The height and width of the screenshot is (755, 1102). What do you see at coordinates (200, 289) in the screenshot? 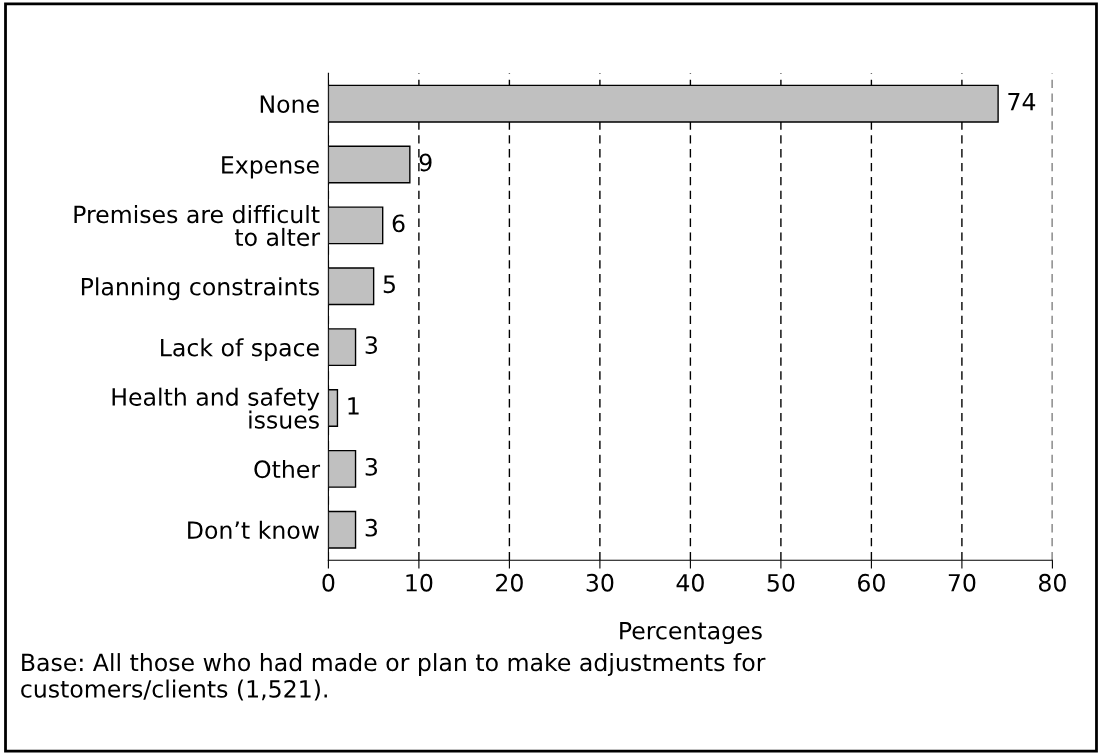
I see `y-tick-label: Planning constraints` at bounding box center [200, 289].